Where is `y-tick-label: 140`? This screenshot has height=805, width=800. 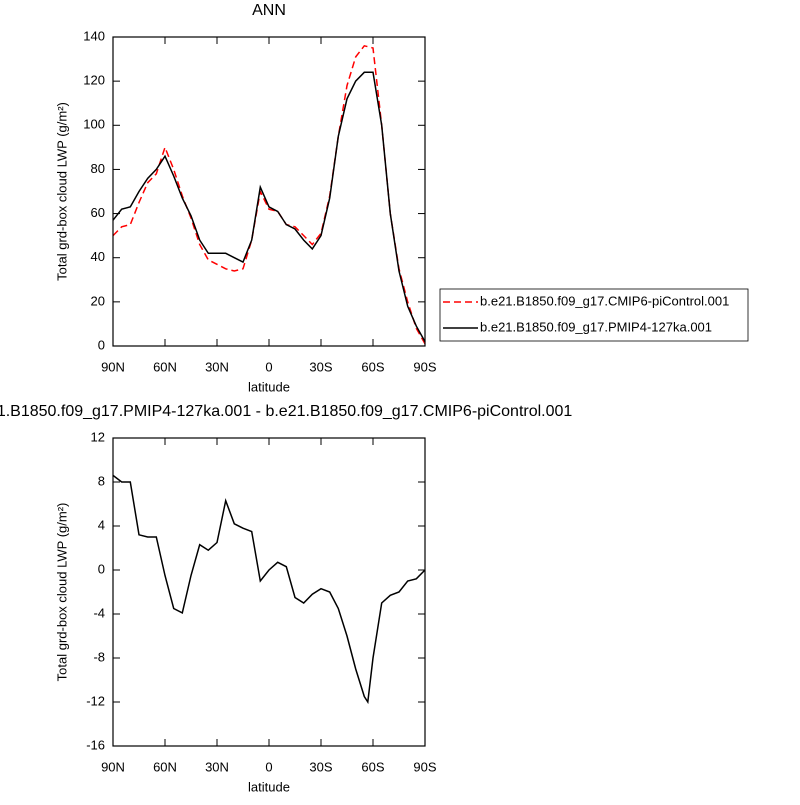 y-tick-label: 140 is located at coordinates (94, 35).